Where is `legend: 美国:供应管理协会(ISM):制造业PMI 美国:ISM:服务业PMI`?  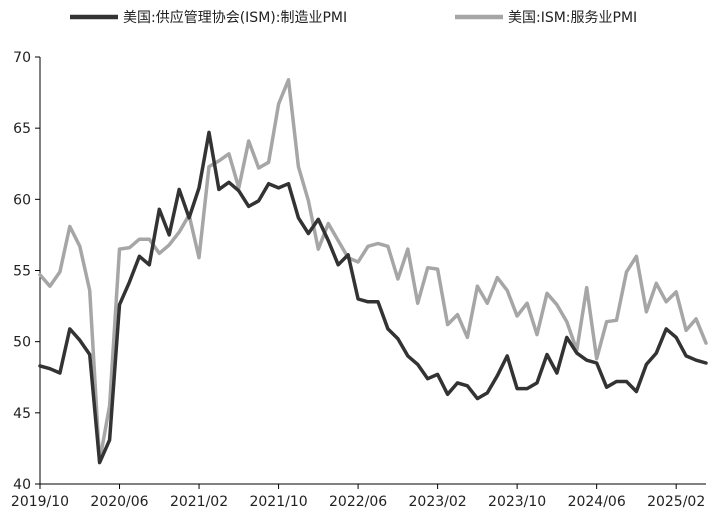 legend: 美国:供应管理协会(ISM):制造业PMI 美国:ISM:服务业PMI is located at coordinates (353, 17).